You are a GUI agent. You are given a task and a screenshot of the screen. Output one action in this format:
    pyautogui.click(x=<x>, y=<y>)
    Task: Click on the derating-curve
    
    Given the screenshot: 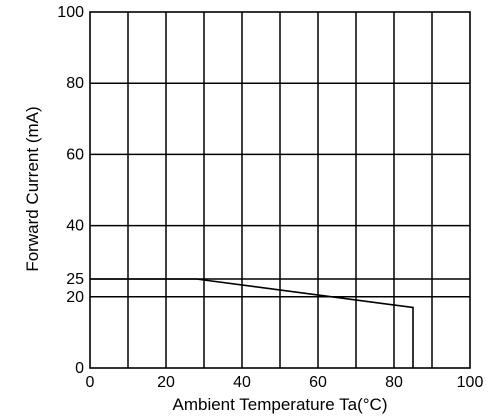 What is the action you would take?
    pyautogui.click(x=252, y=323)
    